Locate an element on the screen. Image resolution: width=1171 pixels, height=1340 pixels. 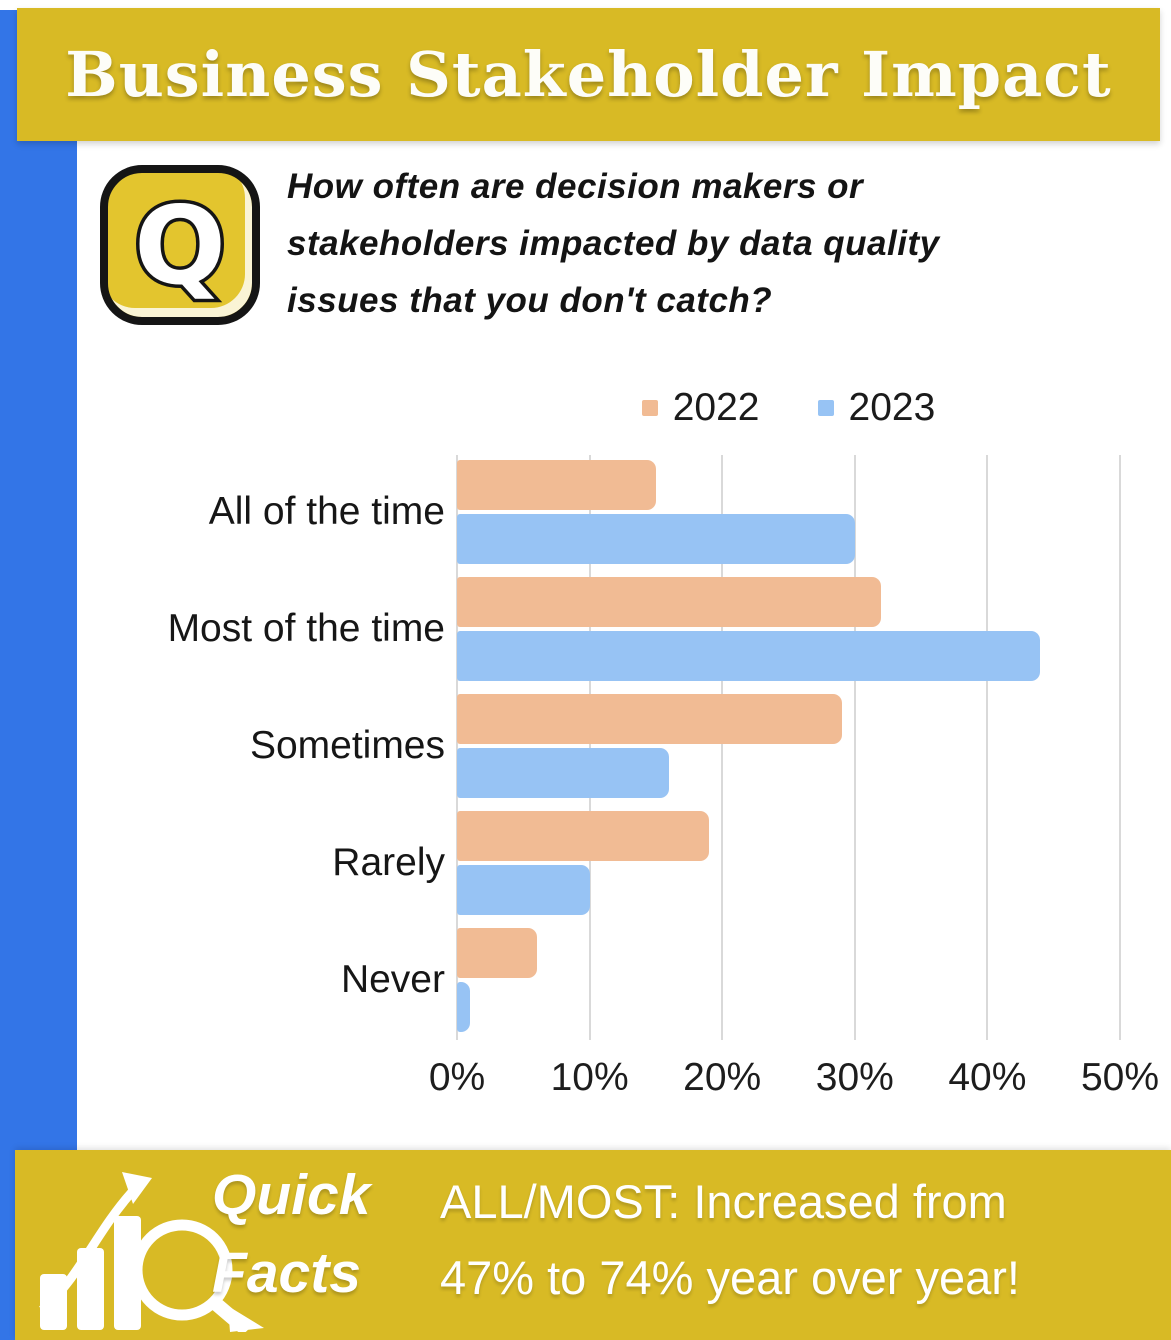
bar-group-all-of-the-time is located at coordinates (788, 512).